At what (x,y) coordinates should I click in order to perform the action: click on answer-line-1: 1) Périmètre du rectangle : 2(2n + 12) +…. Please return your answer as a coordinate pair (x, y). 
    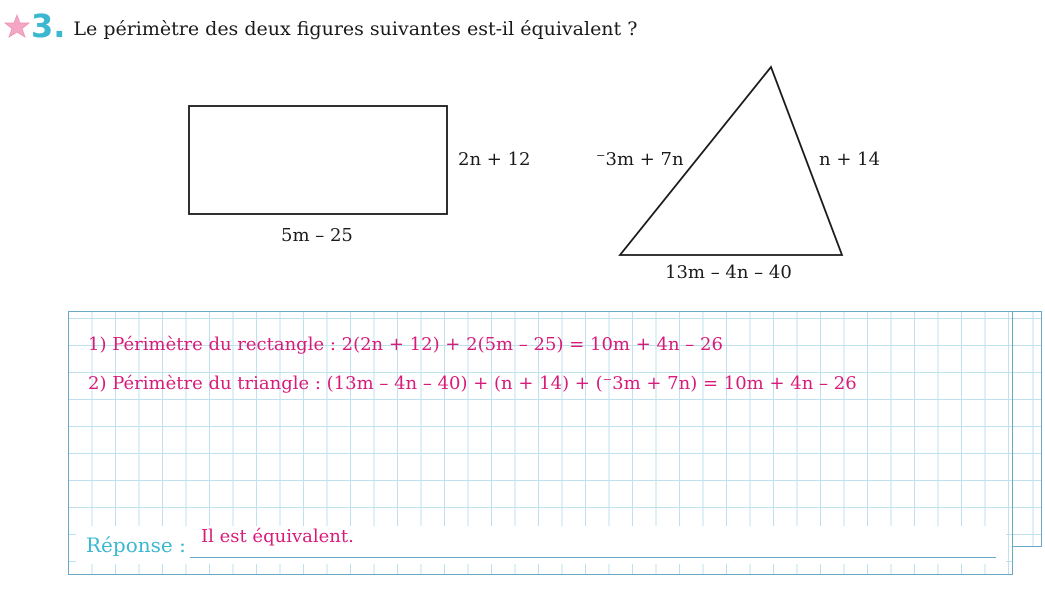
    Looking at the image, I should click on (405, 344).